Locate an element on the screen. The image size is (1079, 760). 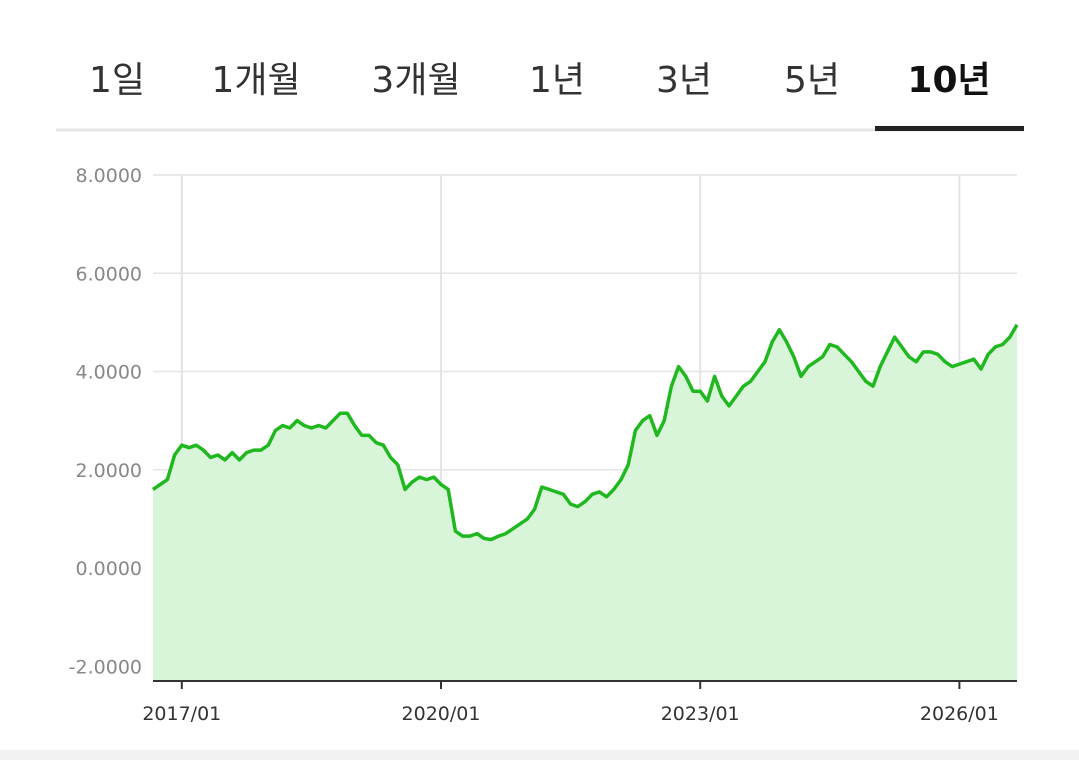
x-tick-label: 2026/01 is located at coordinates (959, 714).